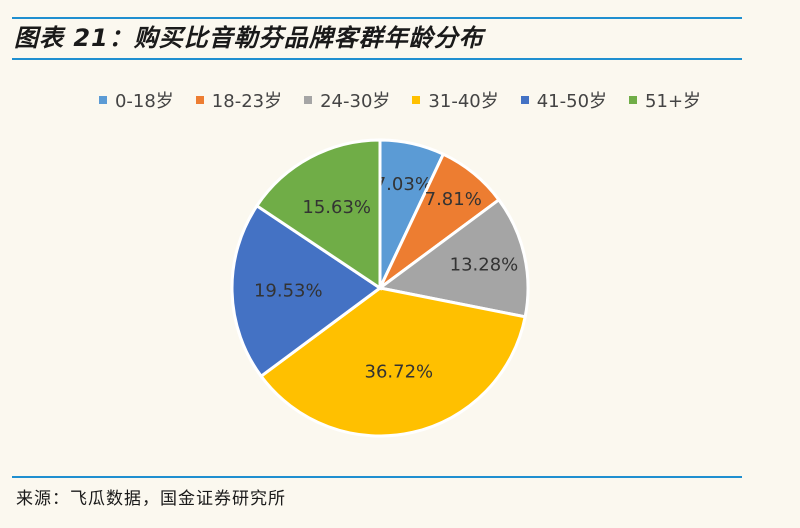  I want to click on legend-label: 51+岁, so click(673, 101).